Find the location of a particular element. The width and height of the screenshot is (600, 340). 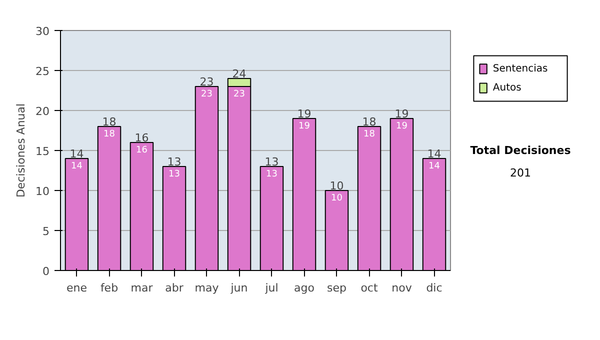

y-tick-label: 25 is located at coordinates (43, 71).